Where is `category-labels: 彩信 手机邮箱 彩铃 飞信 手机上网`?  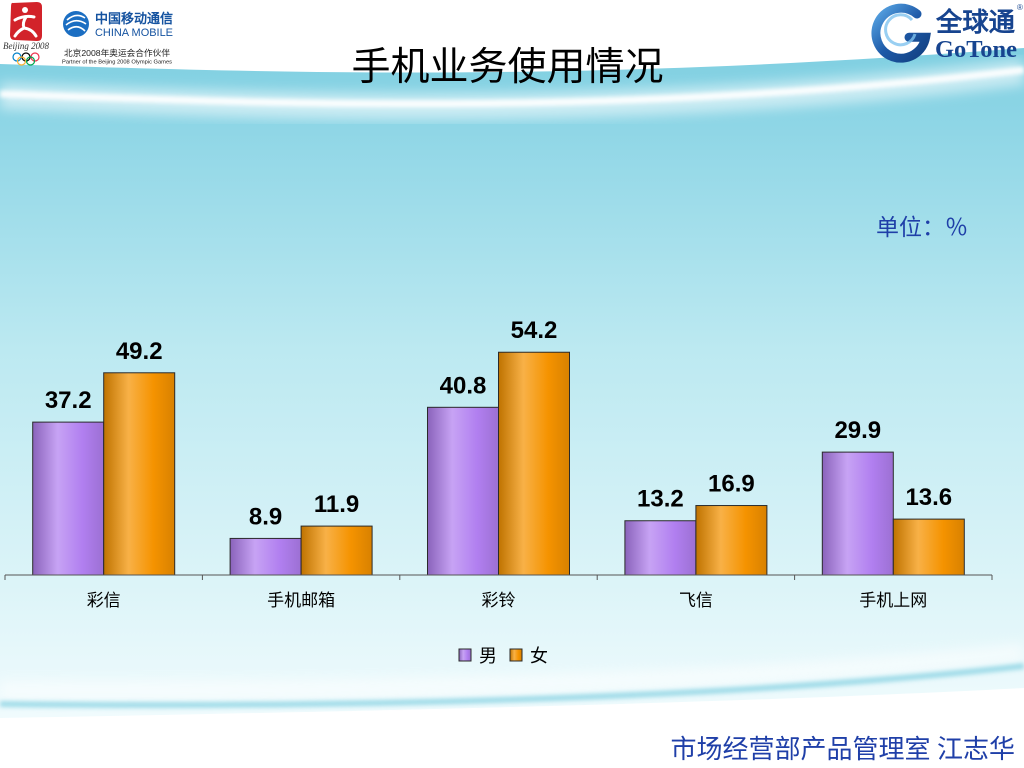 category-labels: 彩信 手机邮箱 彩铃 飞信 手机上网 is located at coordinates (507, 600).